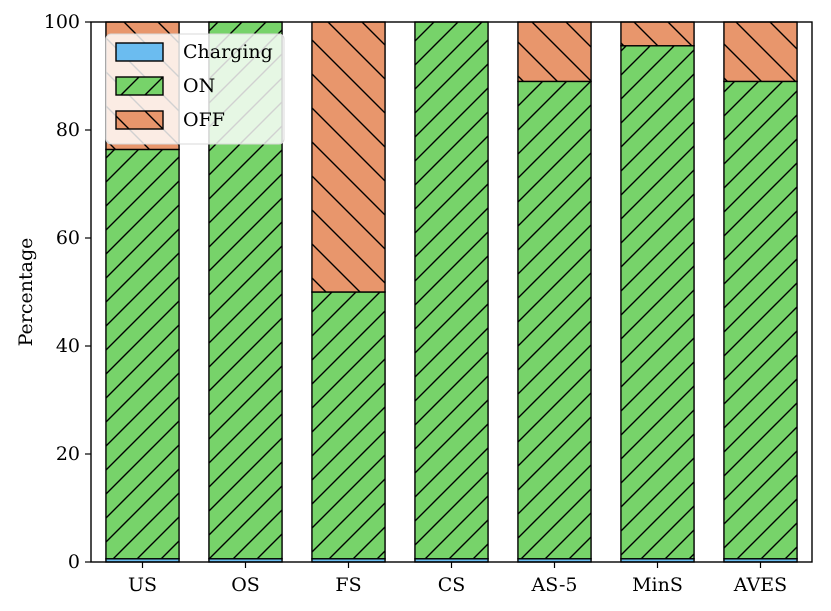 Image resolution: width=831 pixels, height=611 pixels. I want to click on legend-label-off: OFF, so click(204, 120).